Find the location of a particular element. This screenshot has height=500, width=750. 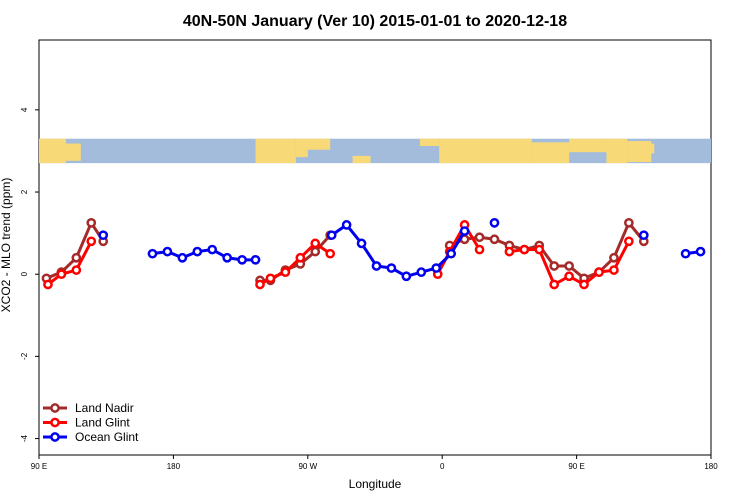

y-tick-label: 4 is located at coordinates (24, 109).